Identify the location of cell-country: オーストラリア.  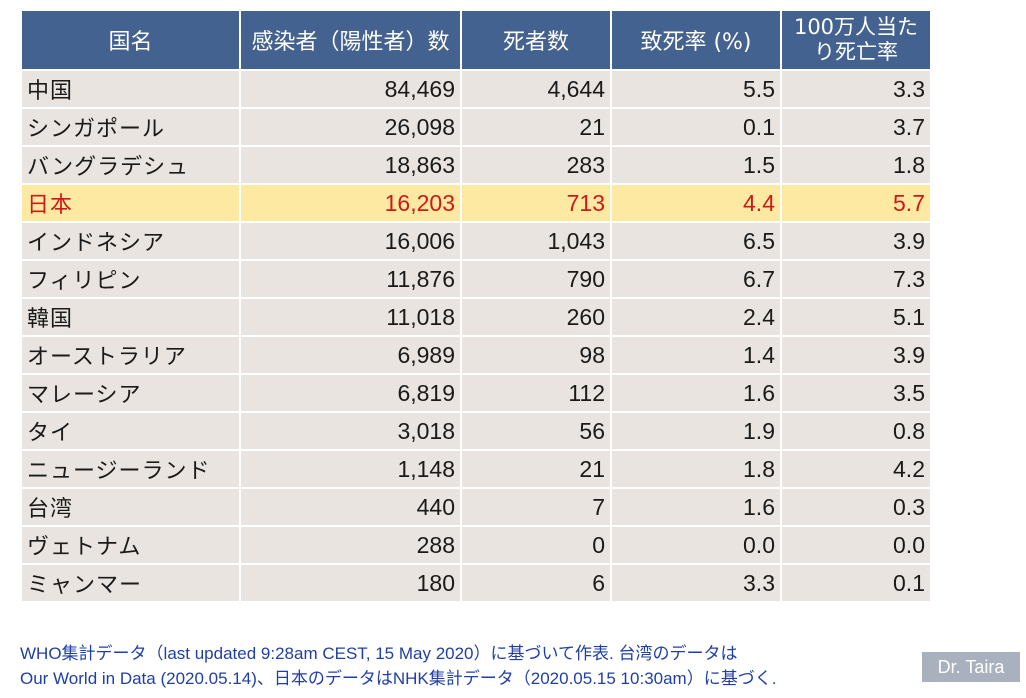
(130, 355).